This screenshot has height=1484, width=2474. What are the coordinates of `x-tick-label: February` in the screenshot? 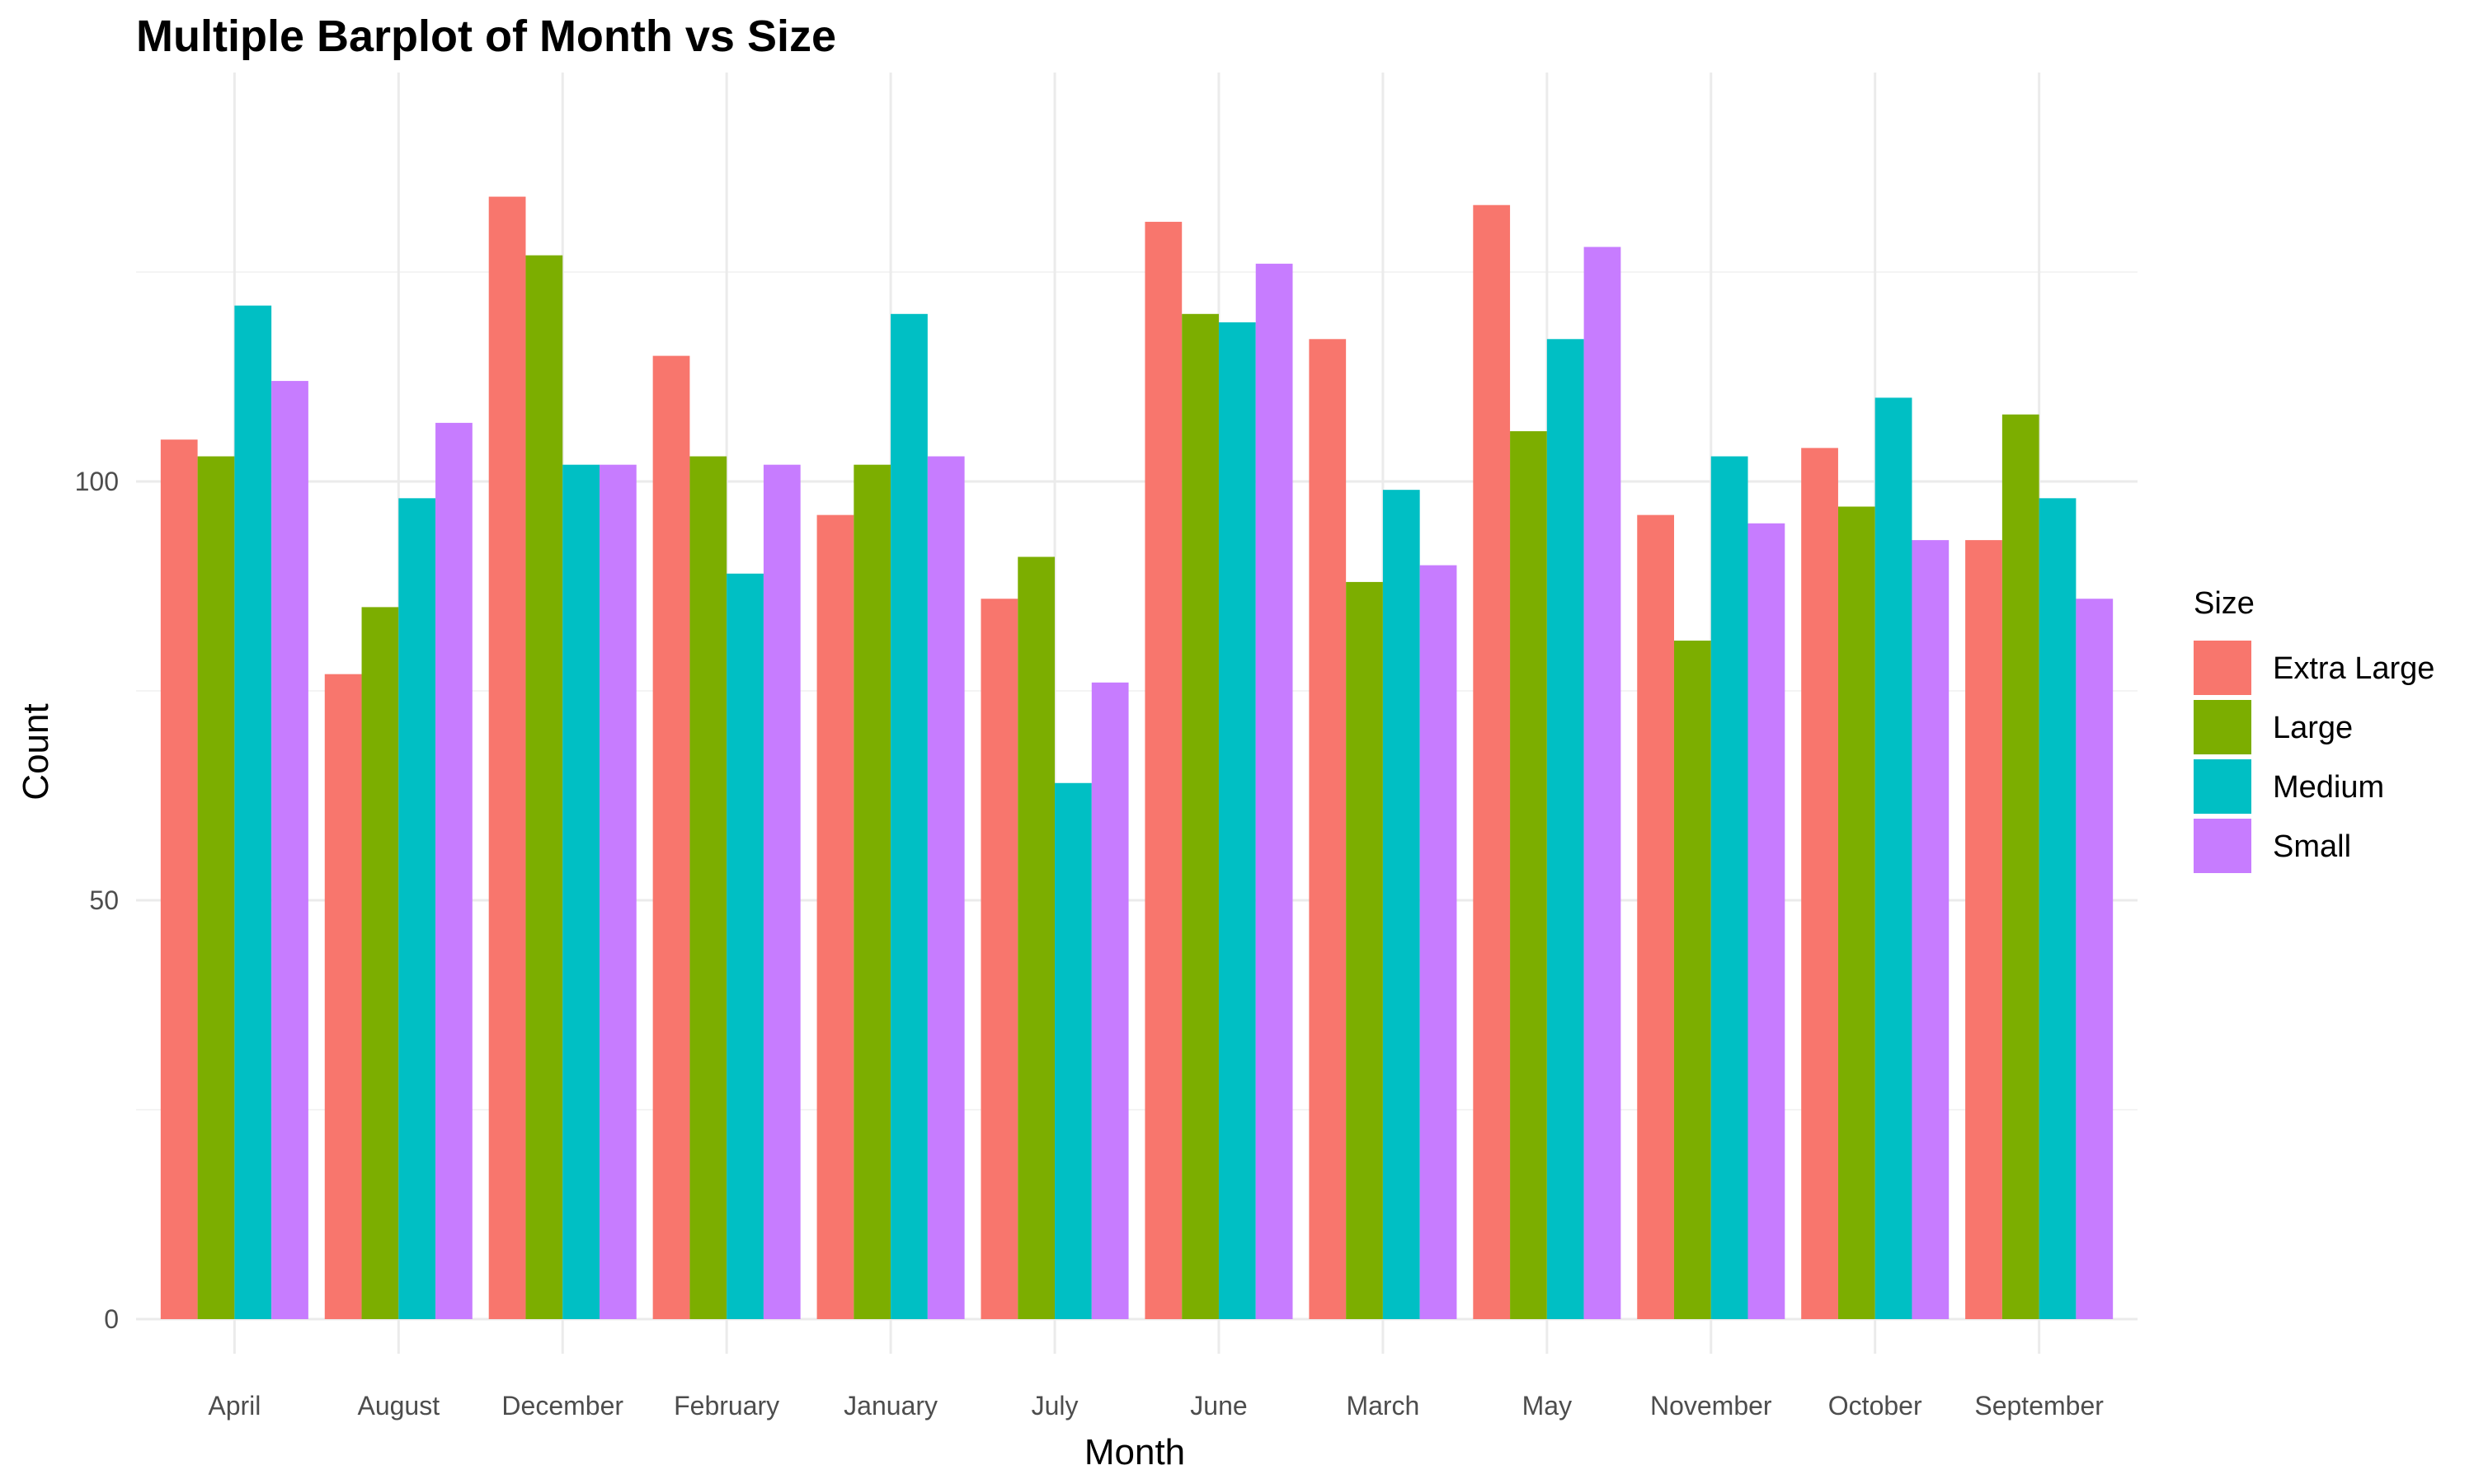 It's located at (726, 1406).